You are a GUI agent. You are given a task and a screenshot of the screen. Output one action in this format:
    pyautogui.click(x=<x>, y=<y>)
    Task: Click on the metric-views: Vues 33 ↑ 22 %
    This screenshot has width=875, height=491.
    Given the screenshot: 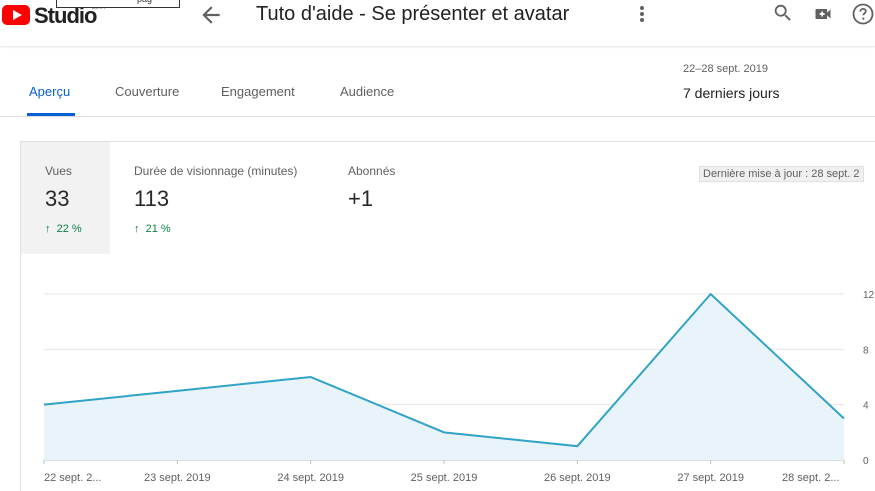 What is the action you would take?
    pyautogui.click(x=65, y=198)
    